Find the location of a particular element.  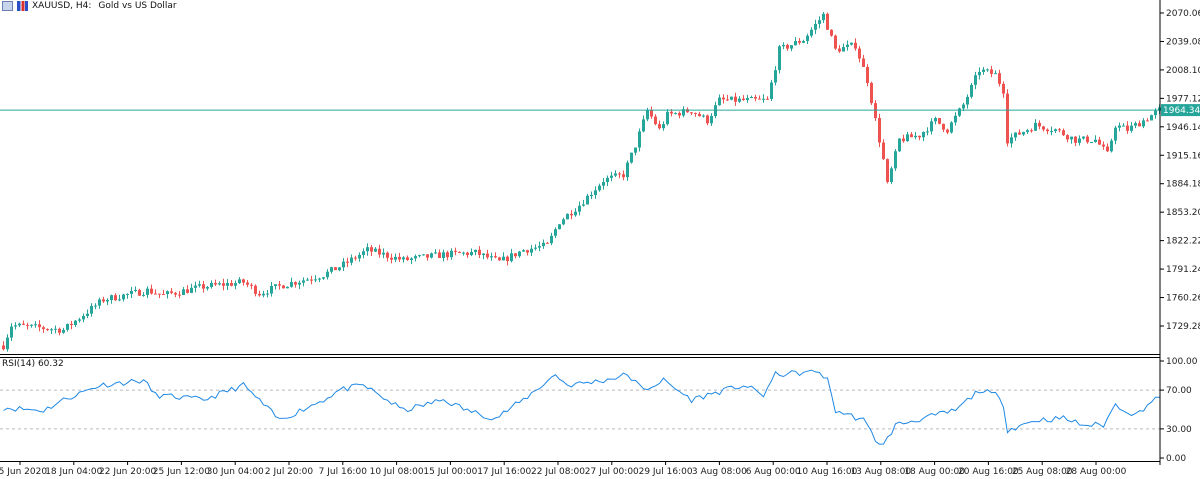

time-tick-label: 6 Aug 00:00 is located at coordinates (773, 472).